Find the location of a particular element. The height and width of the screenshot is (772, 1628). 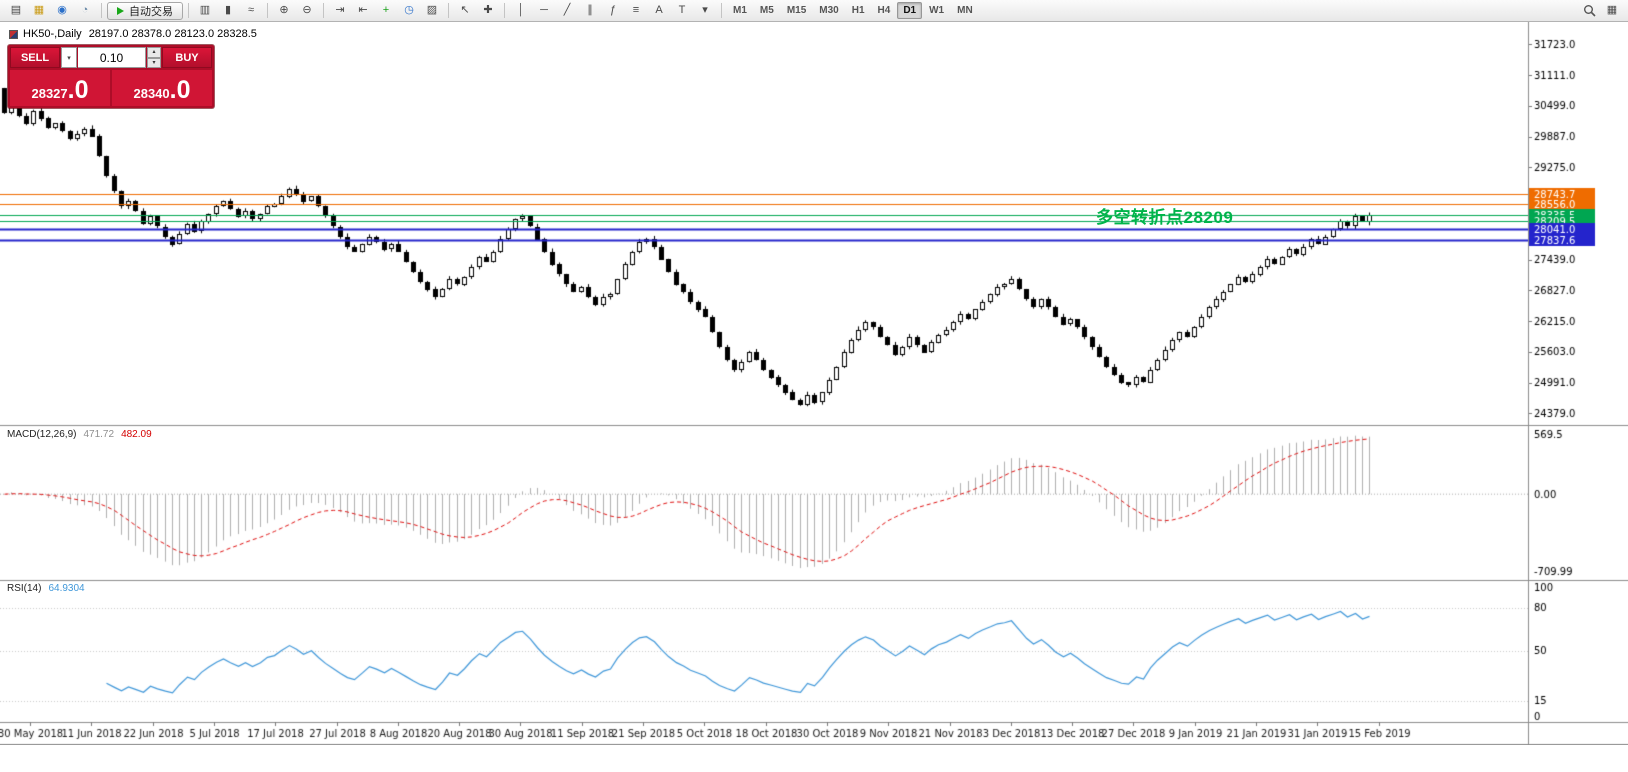

timeframe-m15-button: M15 is located at coordinates (796, 10).